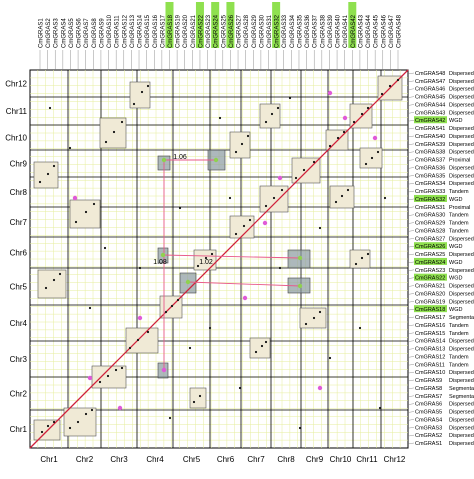  Describe the element at coordinates (19, 359) in the screenshot. I see `y-tick-label: Chr3` at that location.